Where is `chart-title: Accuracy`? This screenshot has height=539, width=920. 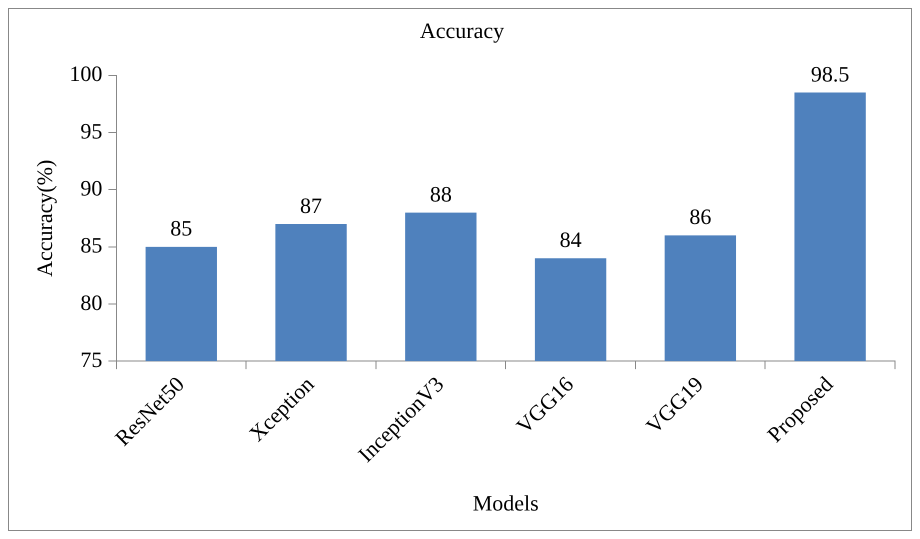 chart-title: Accuracy is located at coordinates (462, 30).